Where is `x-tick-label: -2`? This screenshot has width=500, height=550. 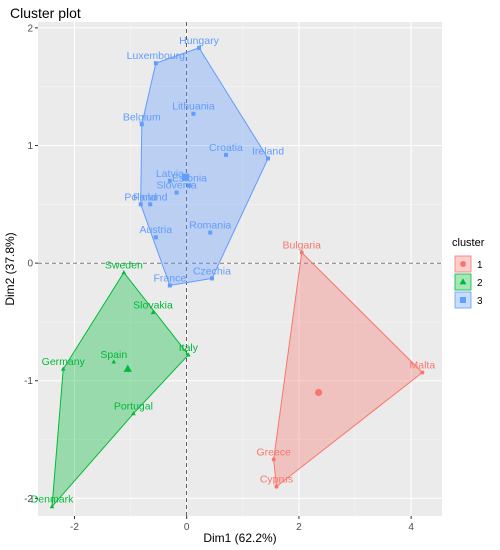
x-tick-label: -2 is located at coordinates (74, 527).